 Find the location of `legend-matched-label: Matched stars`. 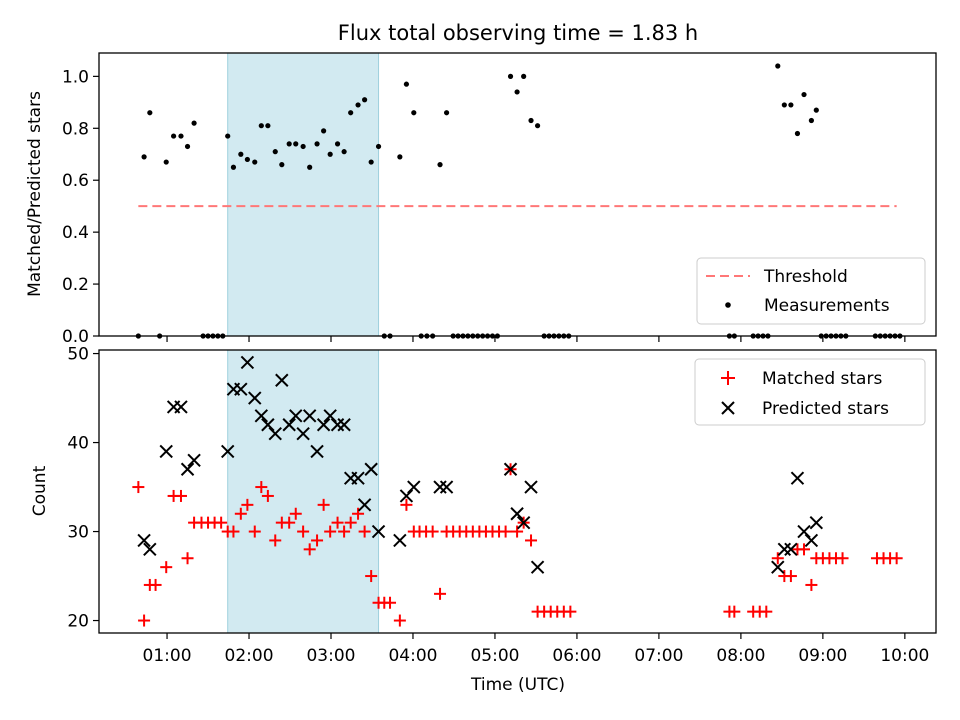

legend-matched-label: Matched stars is located at coordinates (822, 379).